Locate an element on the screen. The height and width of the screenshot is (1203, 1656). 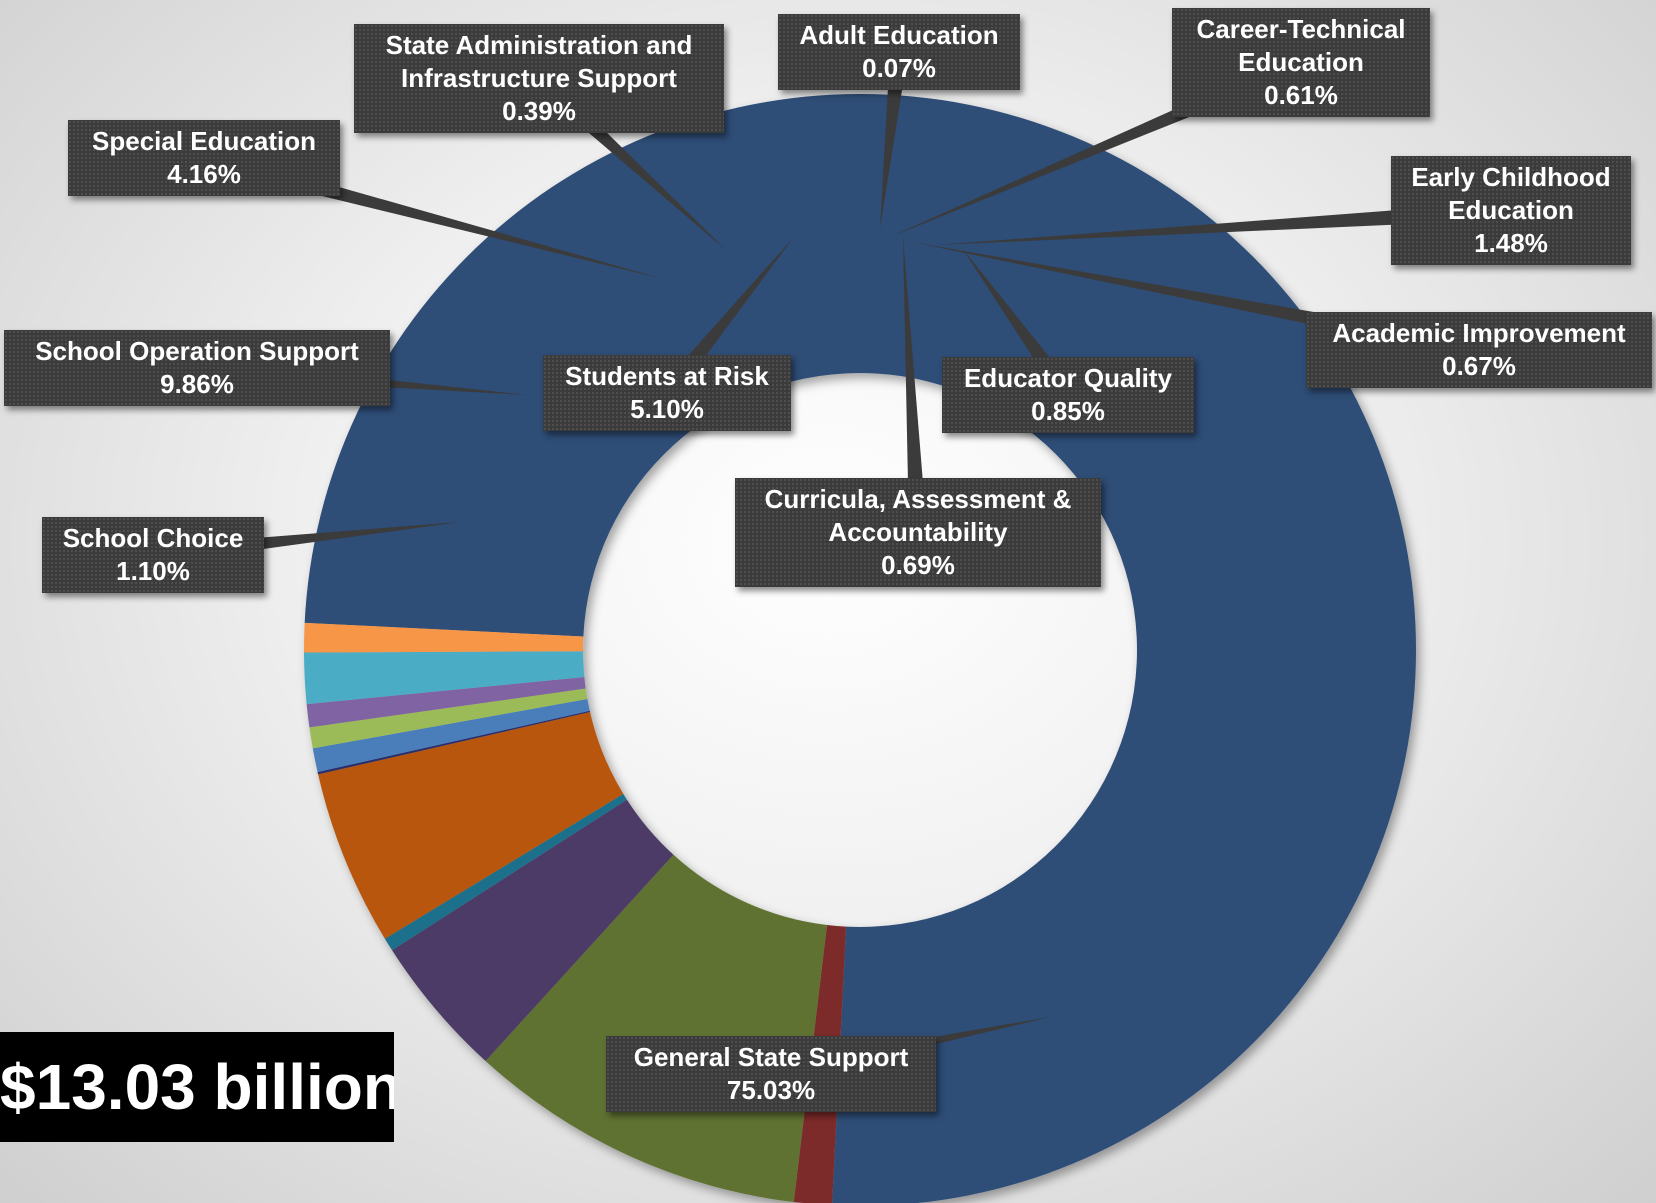
slice-early-childhood-education is located at coordinates (444, 678).